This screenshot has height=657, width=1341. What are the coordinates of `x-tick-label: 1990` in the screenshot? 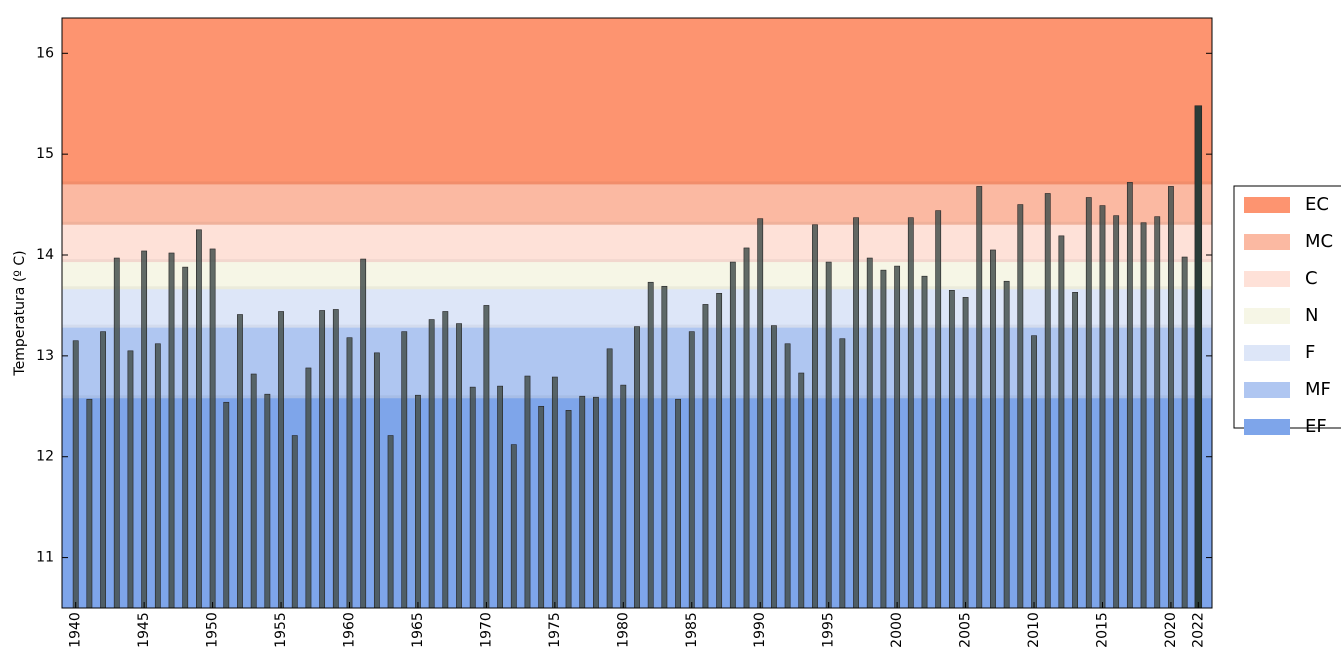 It's located at (760, 630).